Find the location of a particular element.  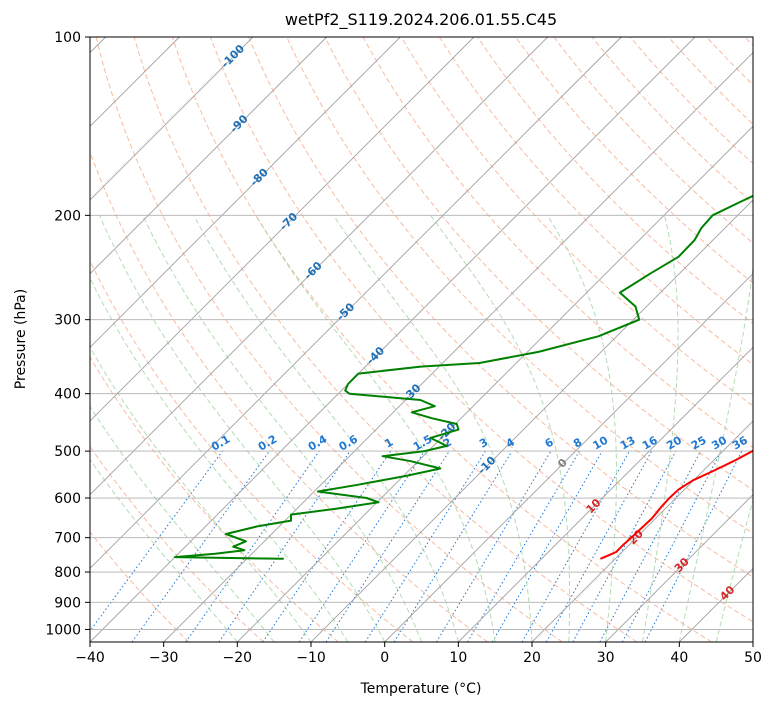

mixing-ratio-label: 25 is located at coordinates (699, 443).